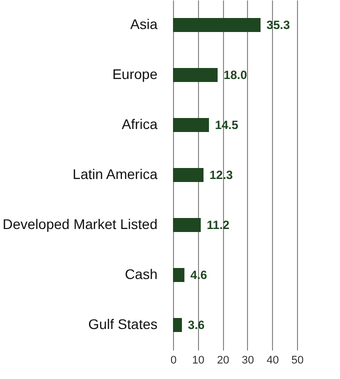  What do you see at coordinates (144, 24) in the screenshot?
I see `y-tick-label: Asia` at bounding box center [144, 24].